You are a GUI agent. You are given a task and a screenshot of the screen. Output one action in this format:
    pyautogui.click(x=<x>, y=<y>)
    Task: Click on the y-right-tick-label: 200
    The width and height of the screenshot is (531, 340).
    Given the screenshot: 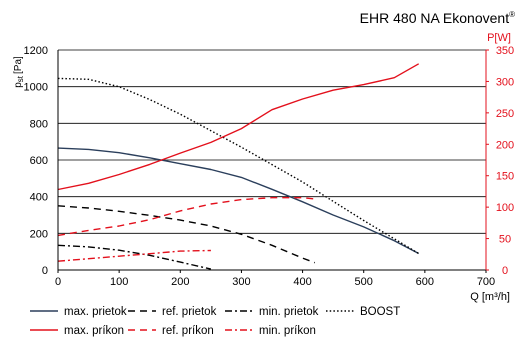 What is the action you would take?
    pyautogui.click(x=505, y=145)
    